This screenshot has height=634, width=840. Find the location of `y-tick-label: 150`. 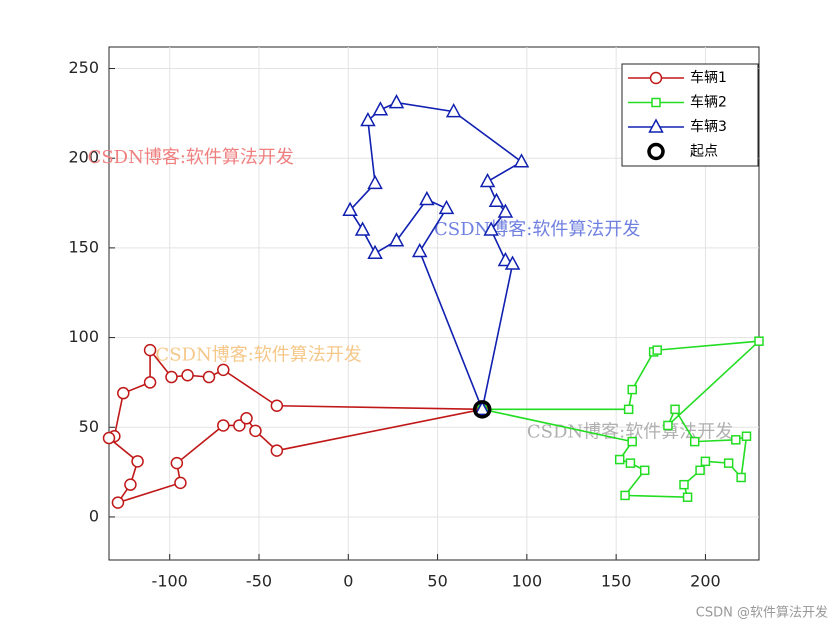

y-tick-label: 150 is located at coordinates (83, 246).